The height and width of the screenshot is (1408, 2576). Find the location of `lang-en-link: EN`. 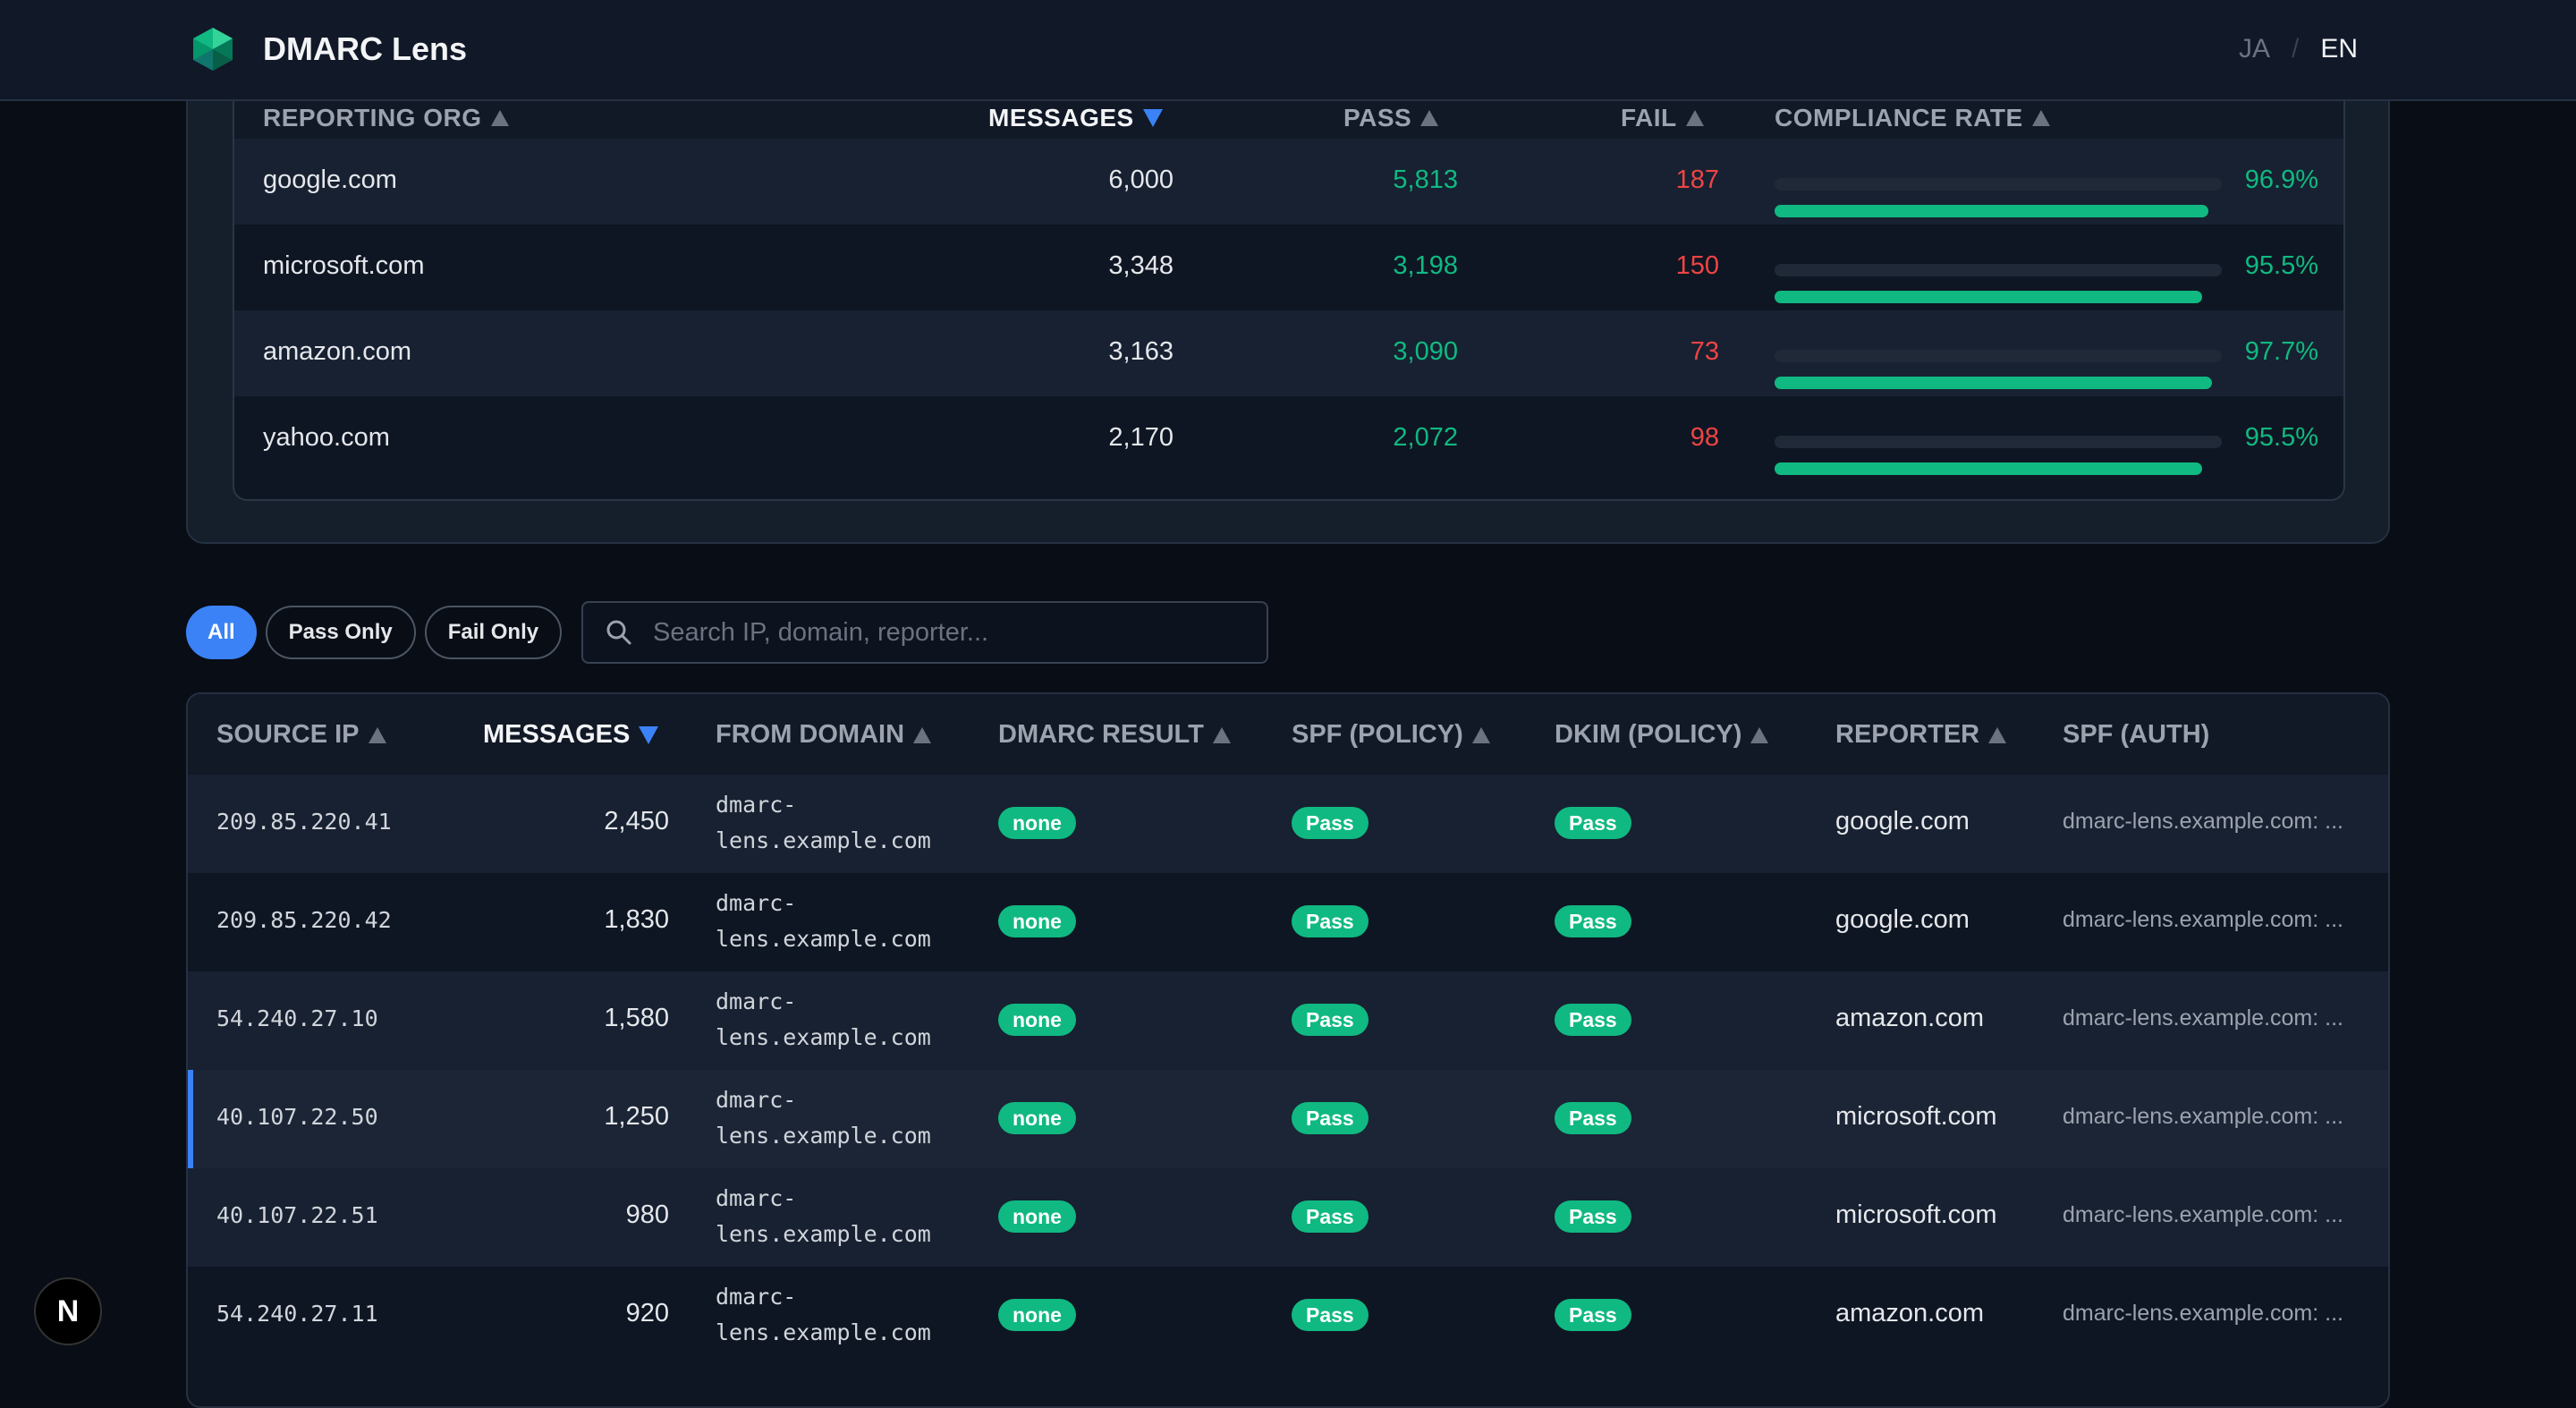

lang-en-link: EN is located at coordinates (2339, 49).